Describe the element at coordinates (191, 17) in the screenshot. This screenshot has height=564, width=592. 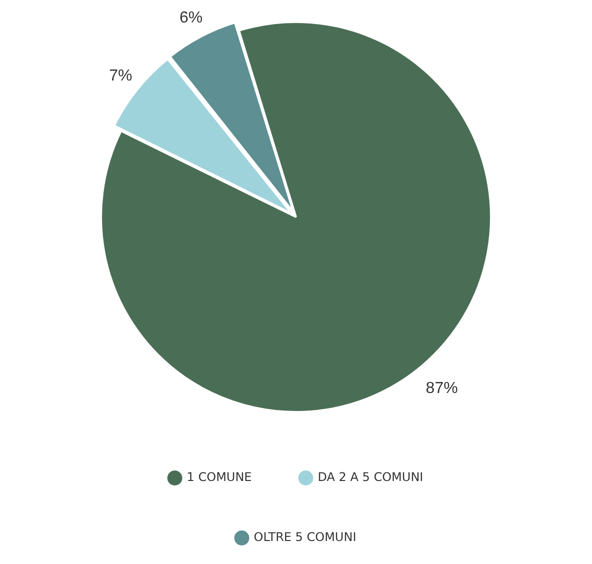
I see `data-label: 6%` at that location.